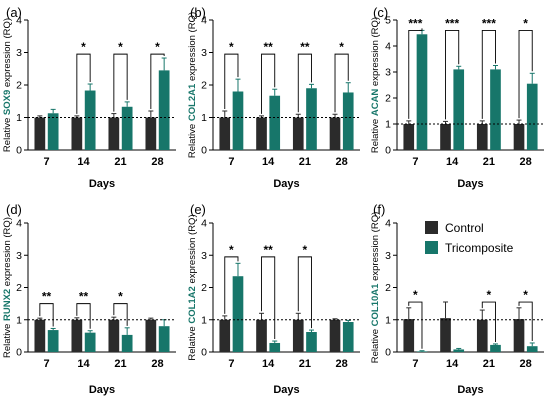  What do you see at coordinates (7, 287) in the screenshot?
I see `y-axis-label: Relative RUNX2 expression (RQ)` at bounding box center [7, 287].